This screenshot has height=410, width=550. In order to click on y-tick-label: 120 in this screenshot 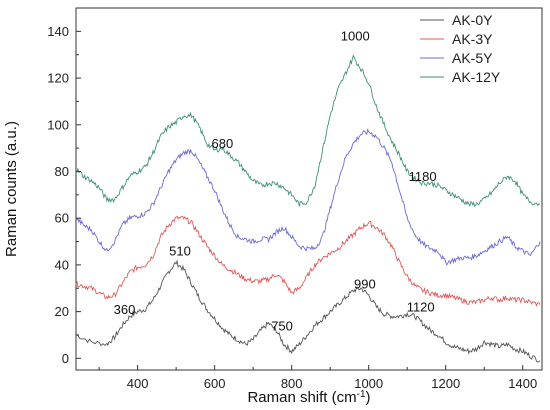, I will do `click(58, 78)`.